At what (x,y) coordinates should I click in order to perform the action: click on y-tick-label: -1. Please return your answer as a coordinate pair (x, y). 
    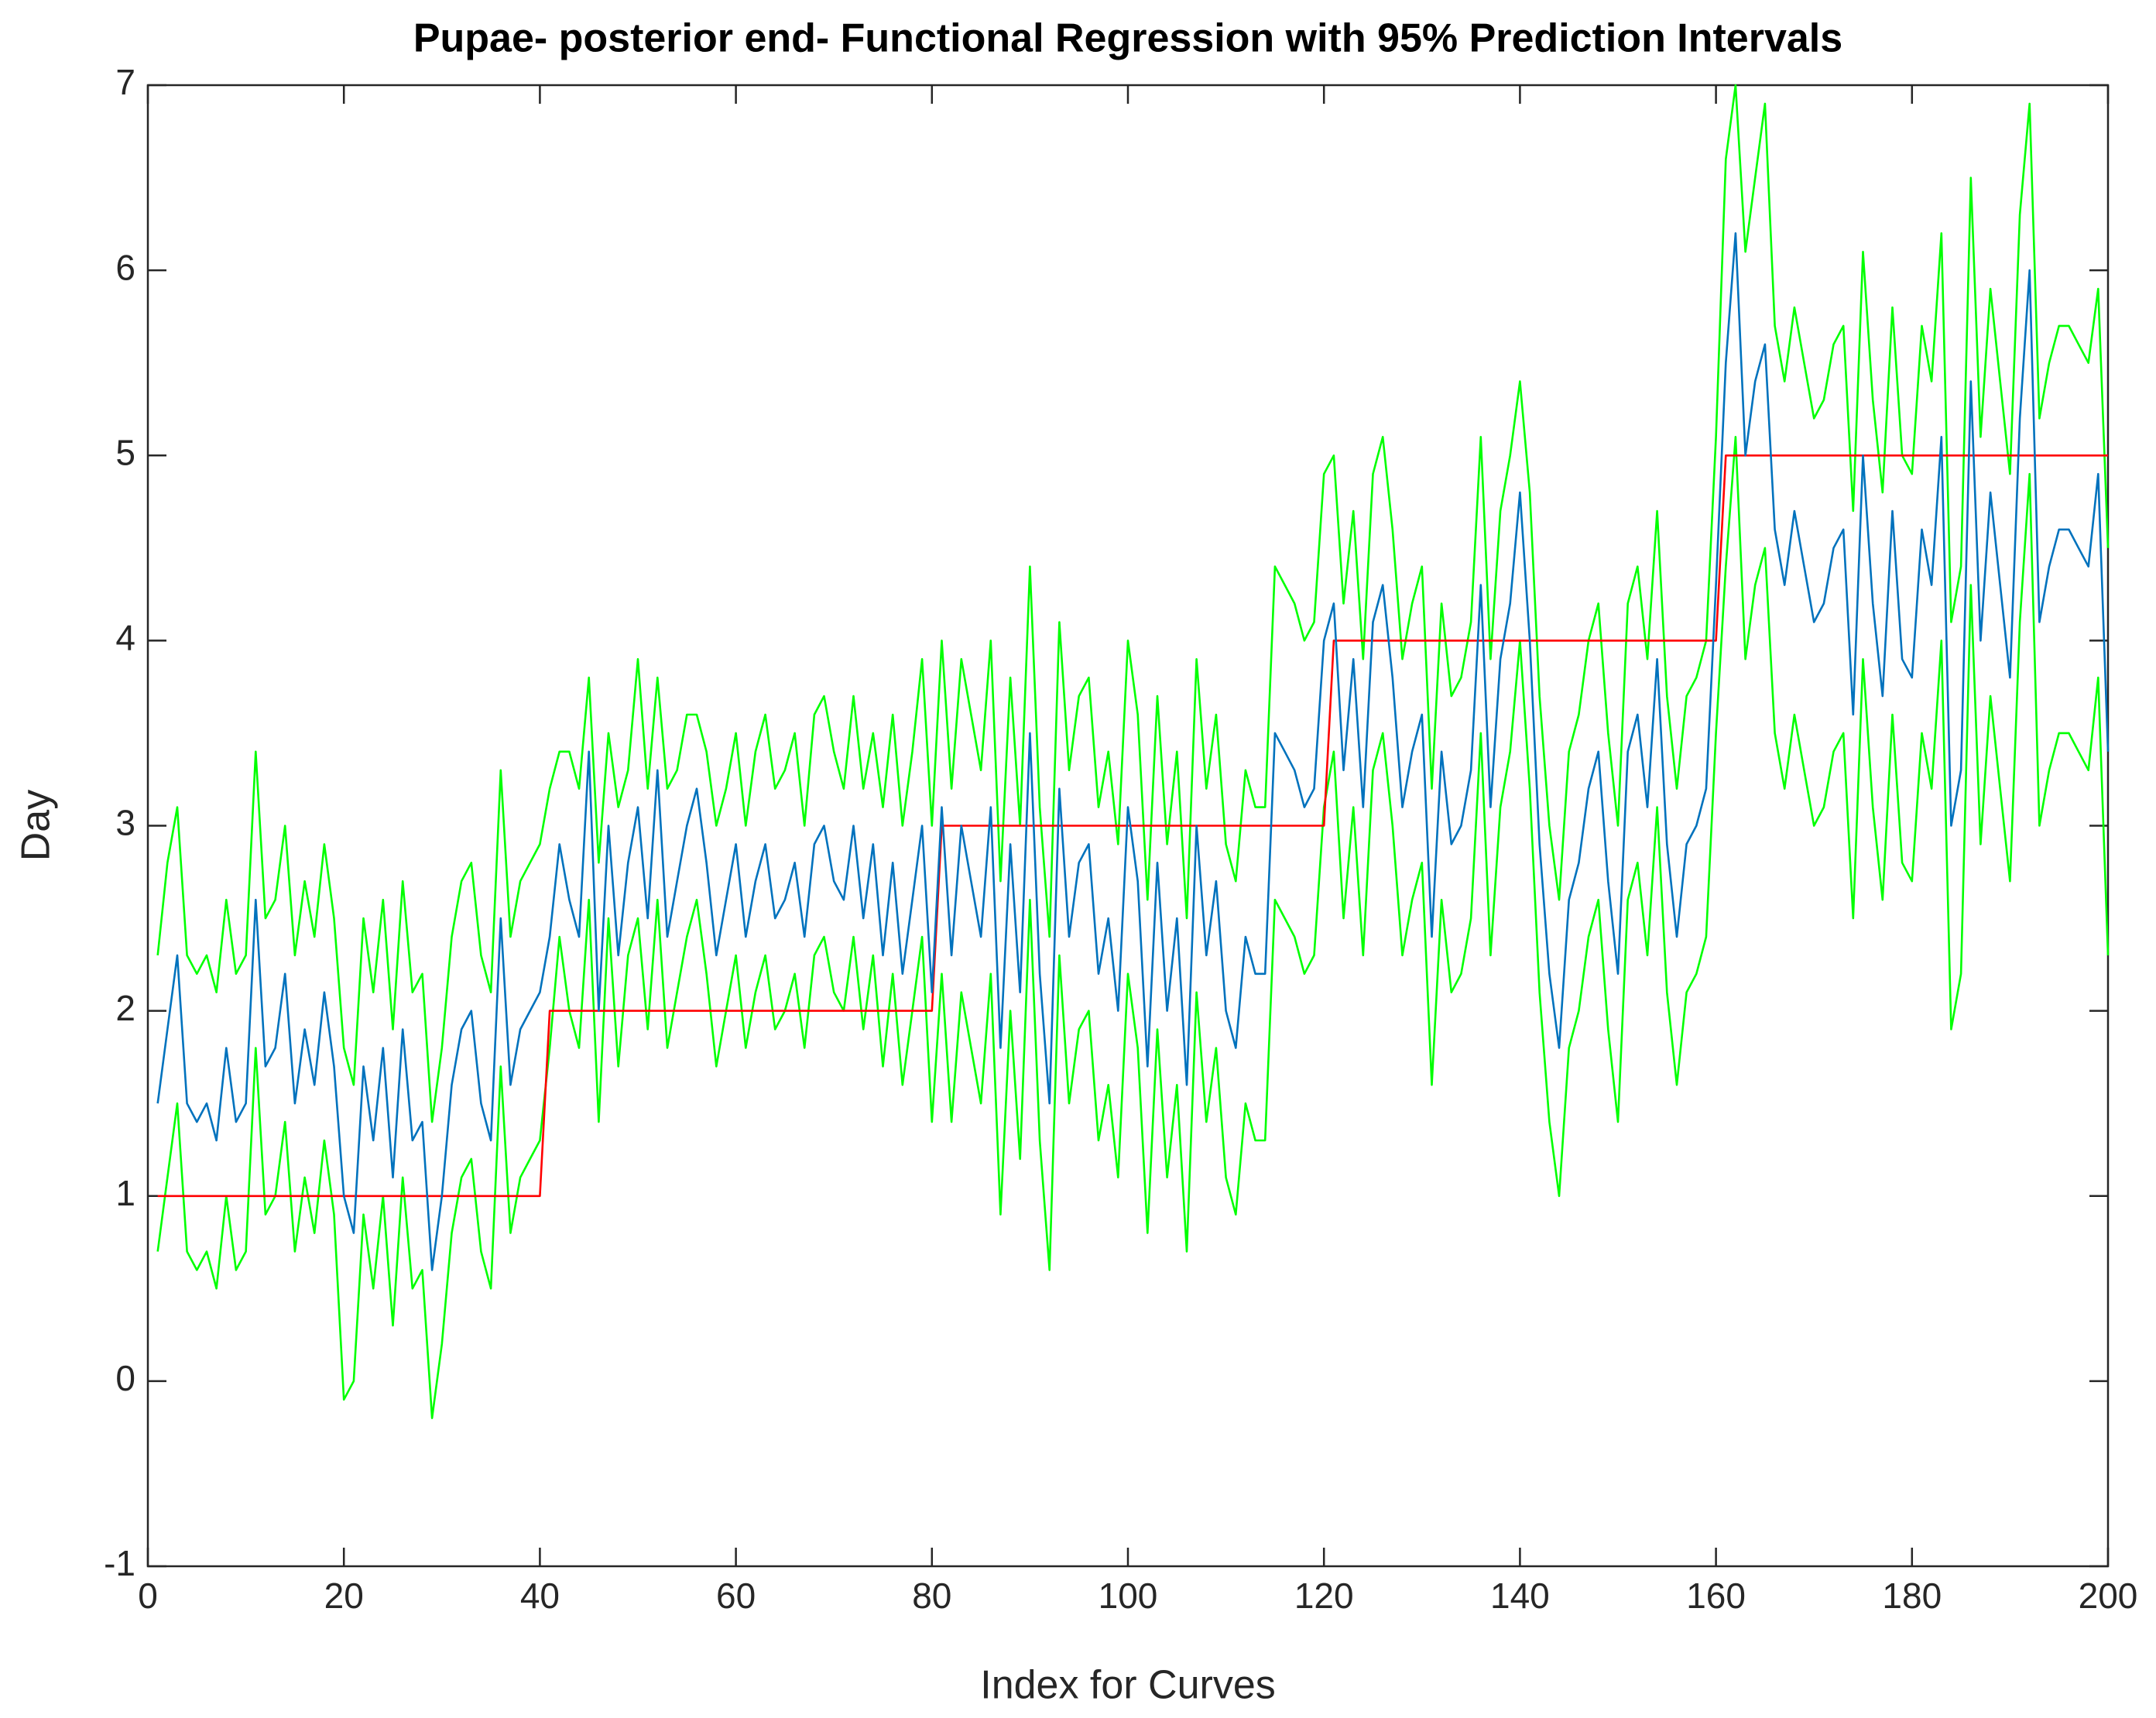
    Looking at the image, I should click on (119, 1563).